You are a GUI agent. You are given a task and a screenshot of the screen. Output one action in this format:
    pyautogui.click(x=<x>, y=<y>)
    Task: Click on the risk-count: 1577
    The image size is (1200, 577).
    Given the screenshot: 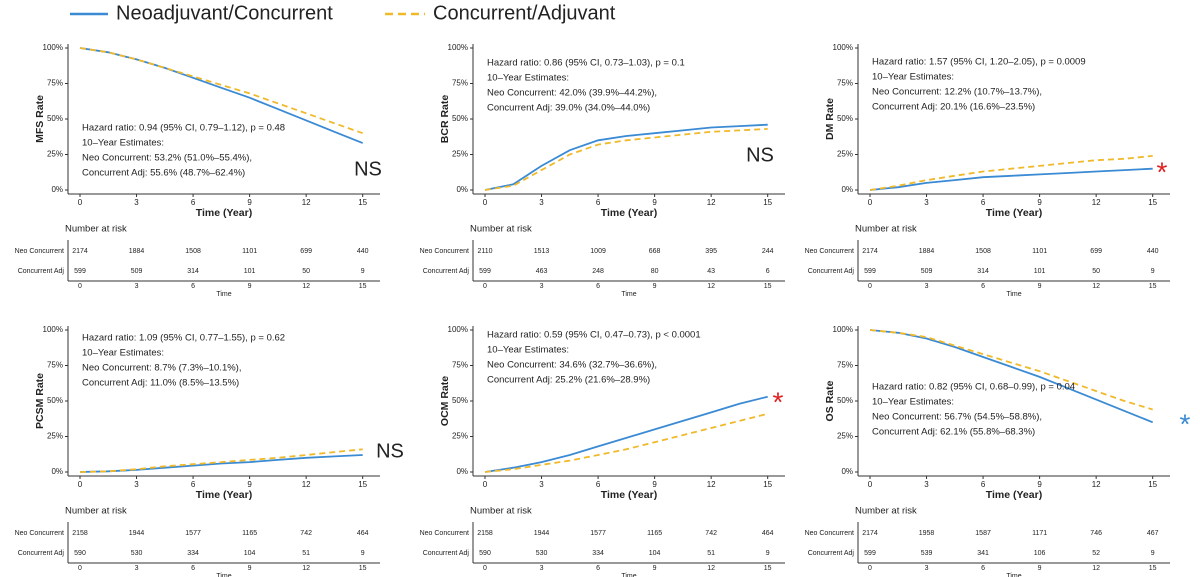 What is the action you would take?
    pyautogui.click(x=598, y=533)
    